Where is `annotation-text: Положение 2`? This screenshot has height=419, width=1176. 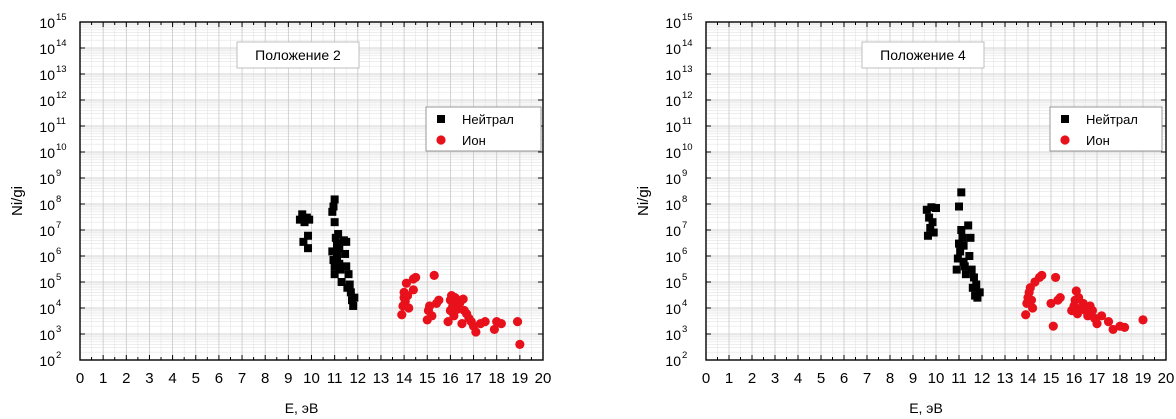 annotation-text: Положение 2 is located at coordinates (298, 55).